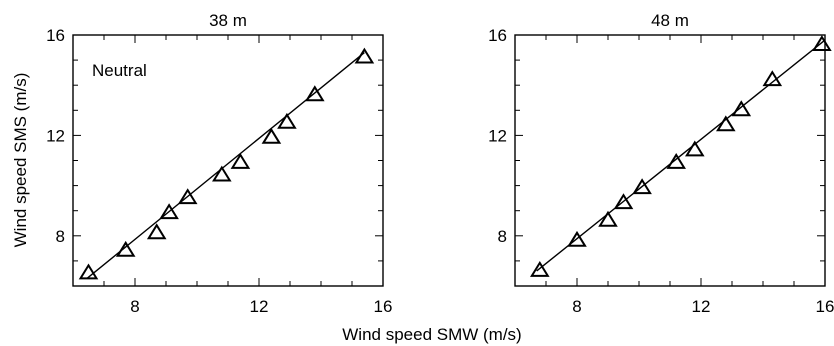  What do you see at coordinates (20, 160) in the screenshot?
I see `y-axis-label: Wind speed SMS (m/s)` at bounding box center [20, 160].